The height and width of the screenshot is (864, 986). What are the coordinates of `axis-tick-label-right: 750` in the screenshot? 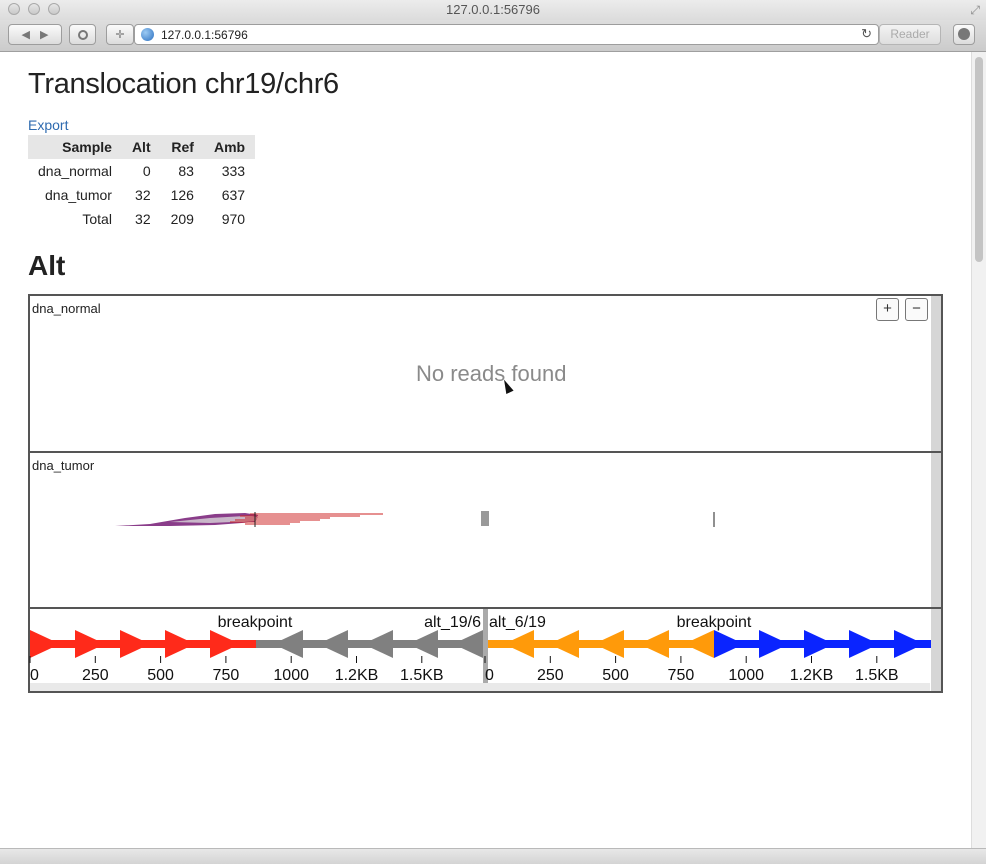 It's located at (681, 675).